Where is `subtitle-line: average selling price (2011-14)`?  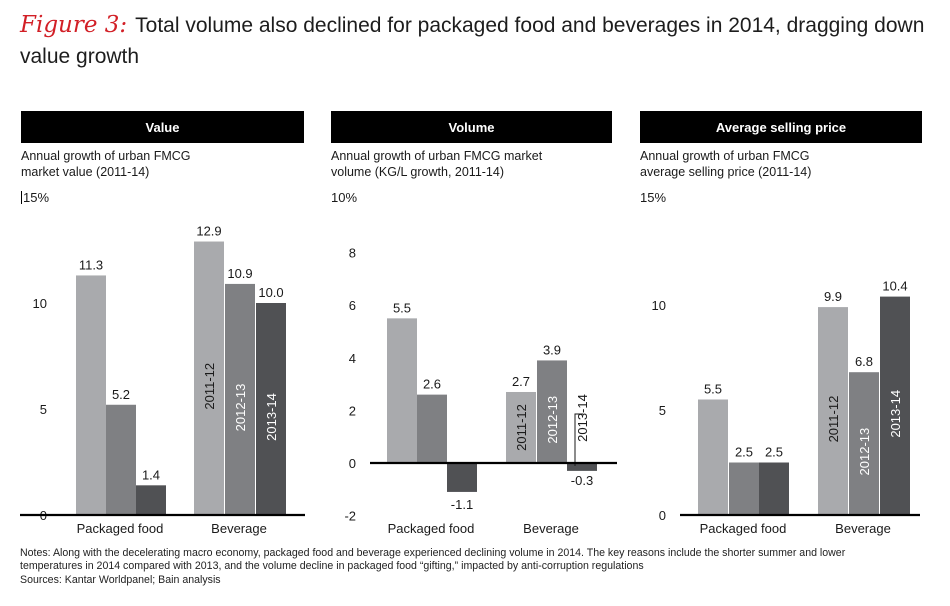 subtitle-line: average selling price (2011-14) is located at coordinates (726, 172).